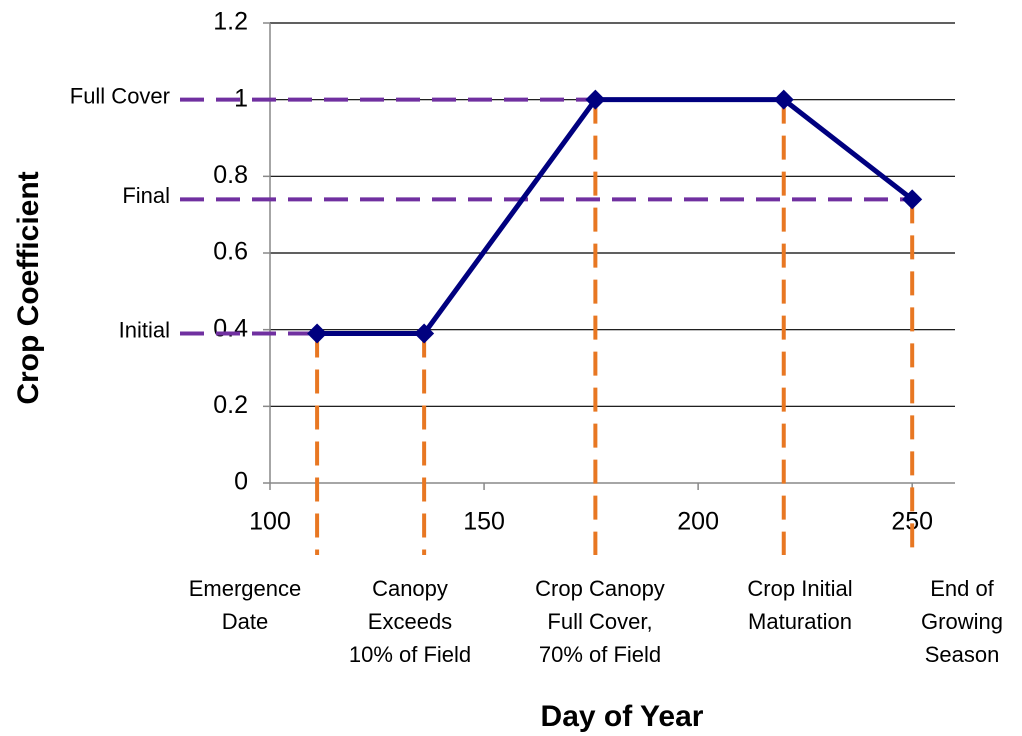  What do you see at coordinates (230, 405) in the screenshot?
I see `y-tick-label: 0.2` at bounding box center [230, 405].